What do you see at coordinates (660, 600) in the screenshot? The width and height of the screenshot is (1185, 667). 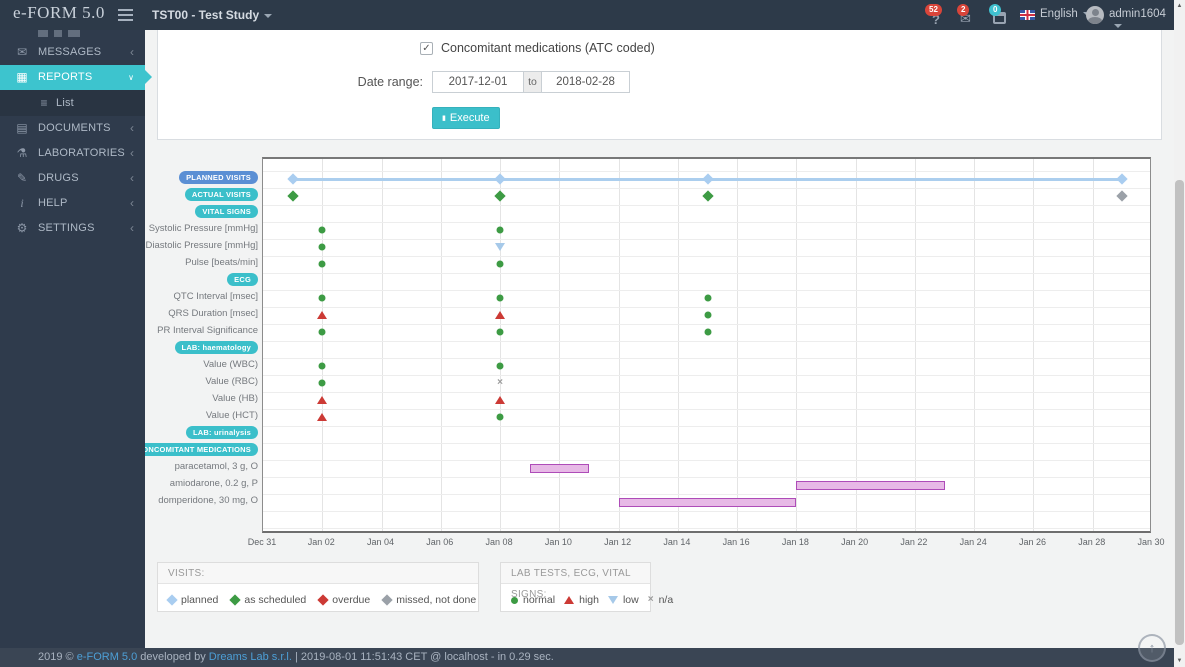 I see `legend-item-na: × n/a` at bounding box center [660, 600].